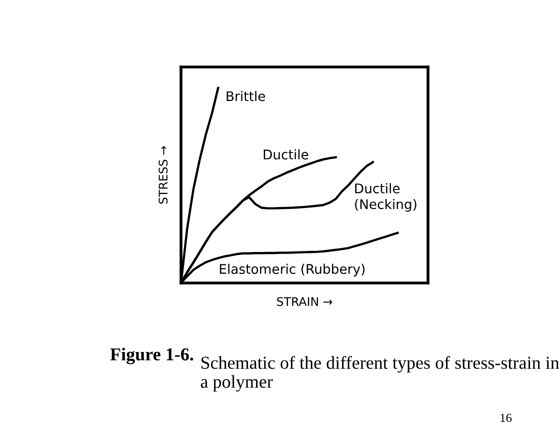 This screenshot has width=560, height=448. Describe the element at coordinates (152, 356) in the screenshot. I see `caption: Figure 1-6.` at that location.